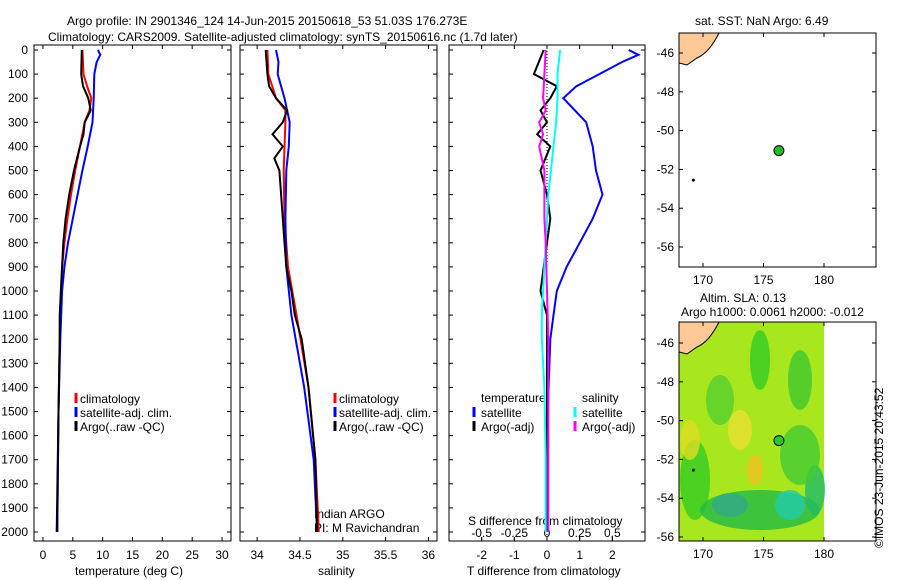 The width and height of the screenshot is (900, 580). What do you see at coordinates (612, 555) in the screenshot?
I see `x-tick-label: 2` at bounding box center [612, 555].